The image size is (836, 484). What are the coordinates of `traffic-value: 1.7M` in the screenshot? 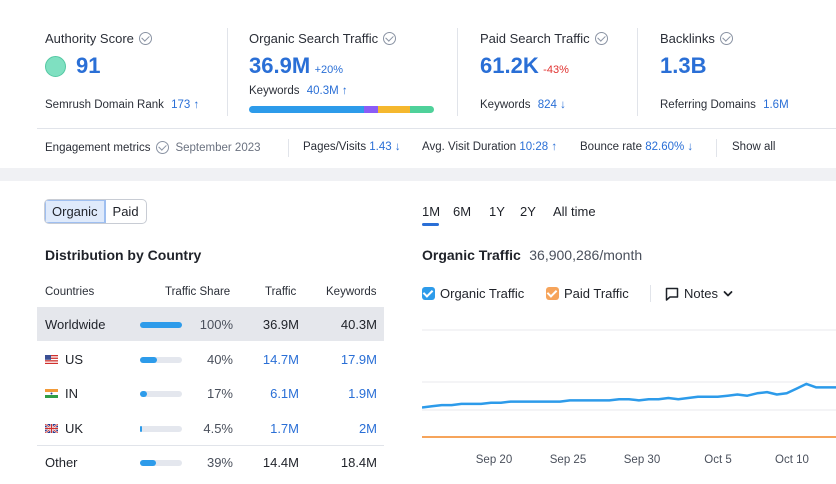 It's located at (284, 428).